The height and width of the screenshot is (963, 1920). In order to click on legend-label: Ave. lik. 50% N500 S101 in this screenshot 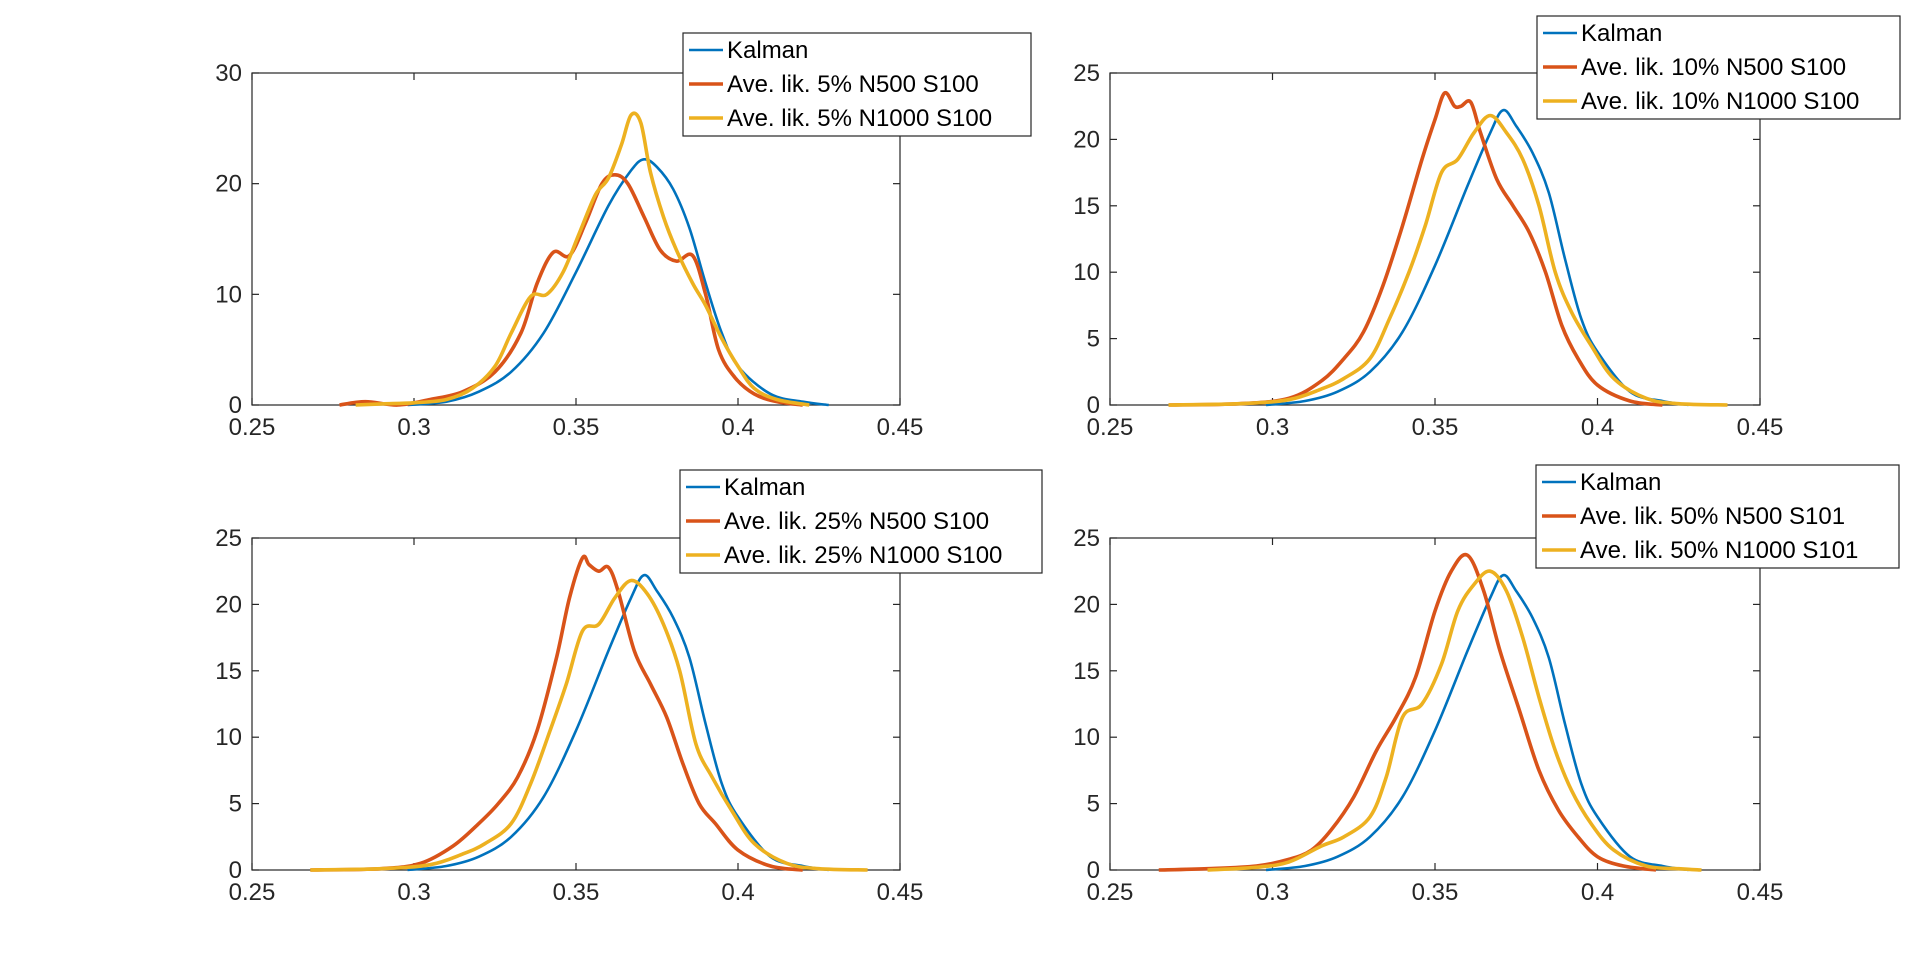, I will do `click(1712, 516)`.